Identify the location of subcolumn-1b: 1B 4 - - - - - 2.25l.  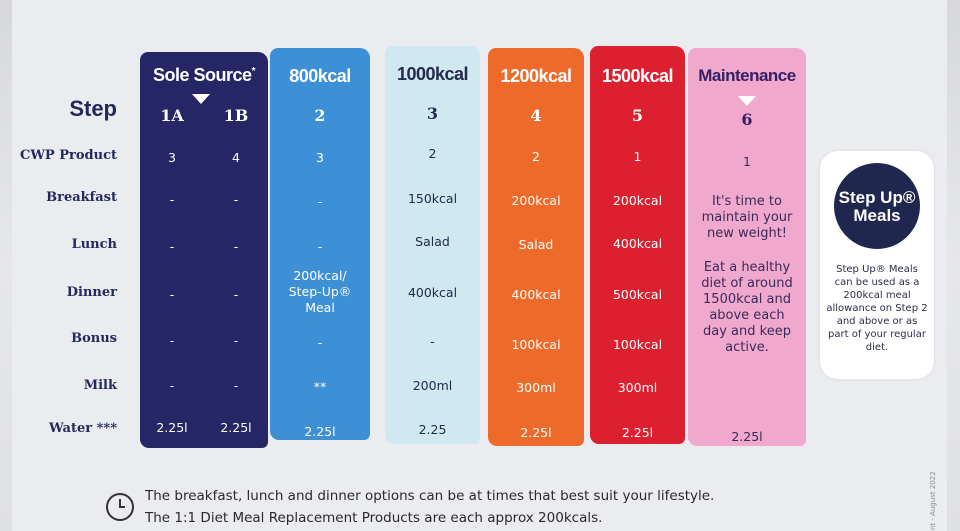
(236, 250).